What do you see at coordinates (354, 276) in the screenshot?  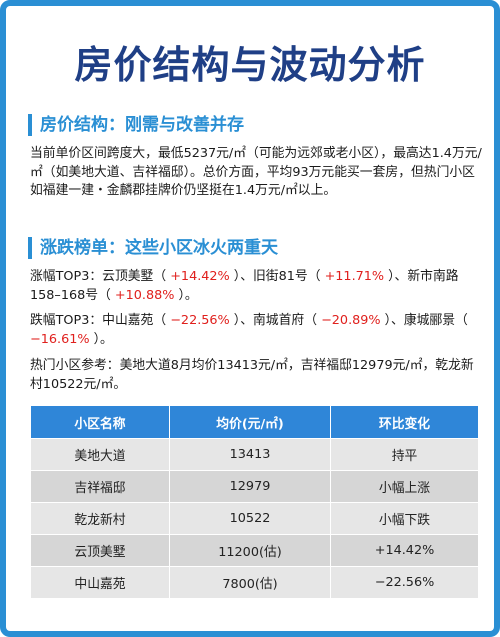 I see `rise-item-value: +11.71%` at bounding box center [354, 276].